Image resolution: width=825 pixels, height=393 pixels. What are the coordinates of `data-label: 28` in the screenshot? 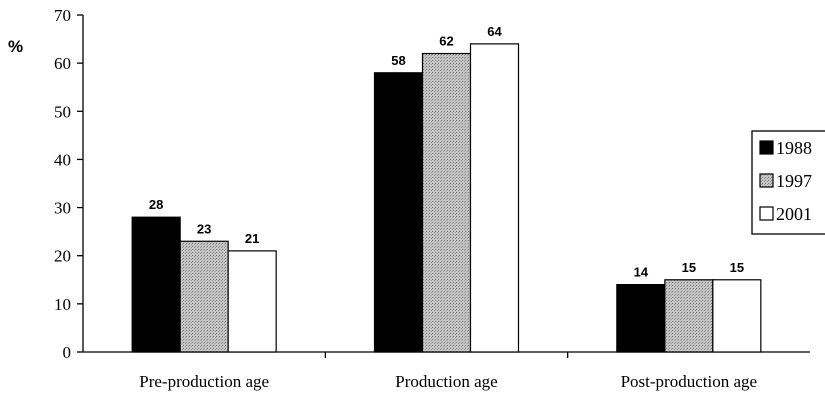 It's located at (156, 204).